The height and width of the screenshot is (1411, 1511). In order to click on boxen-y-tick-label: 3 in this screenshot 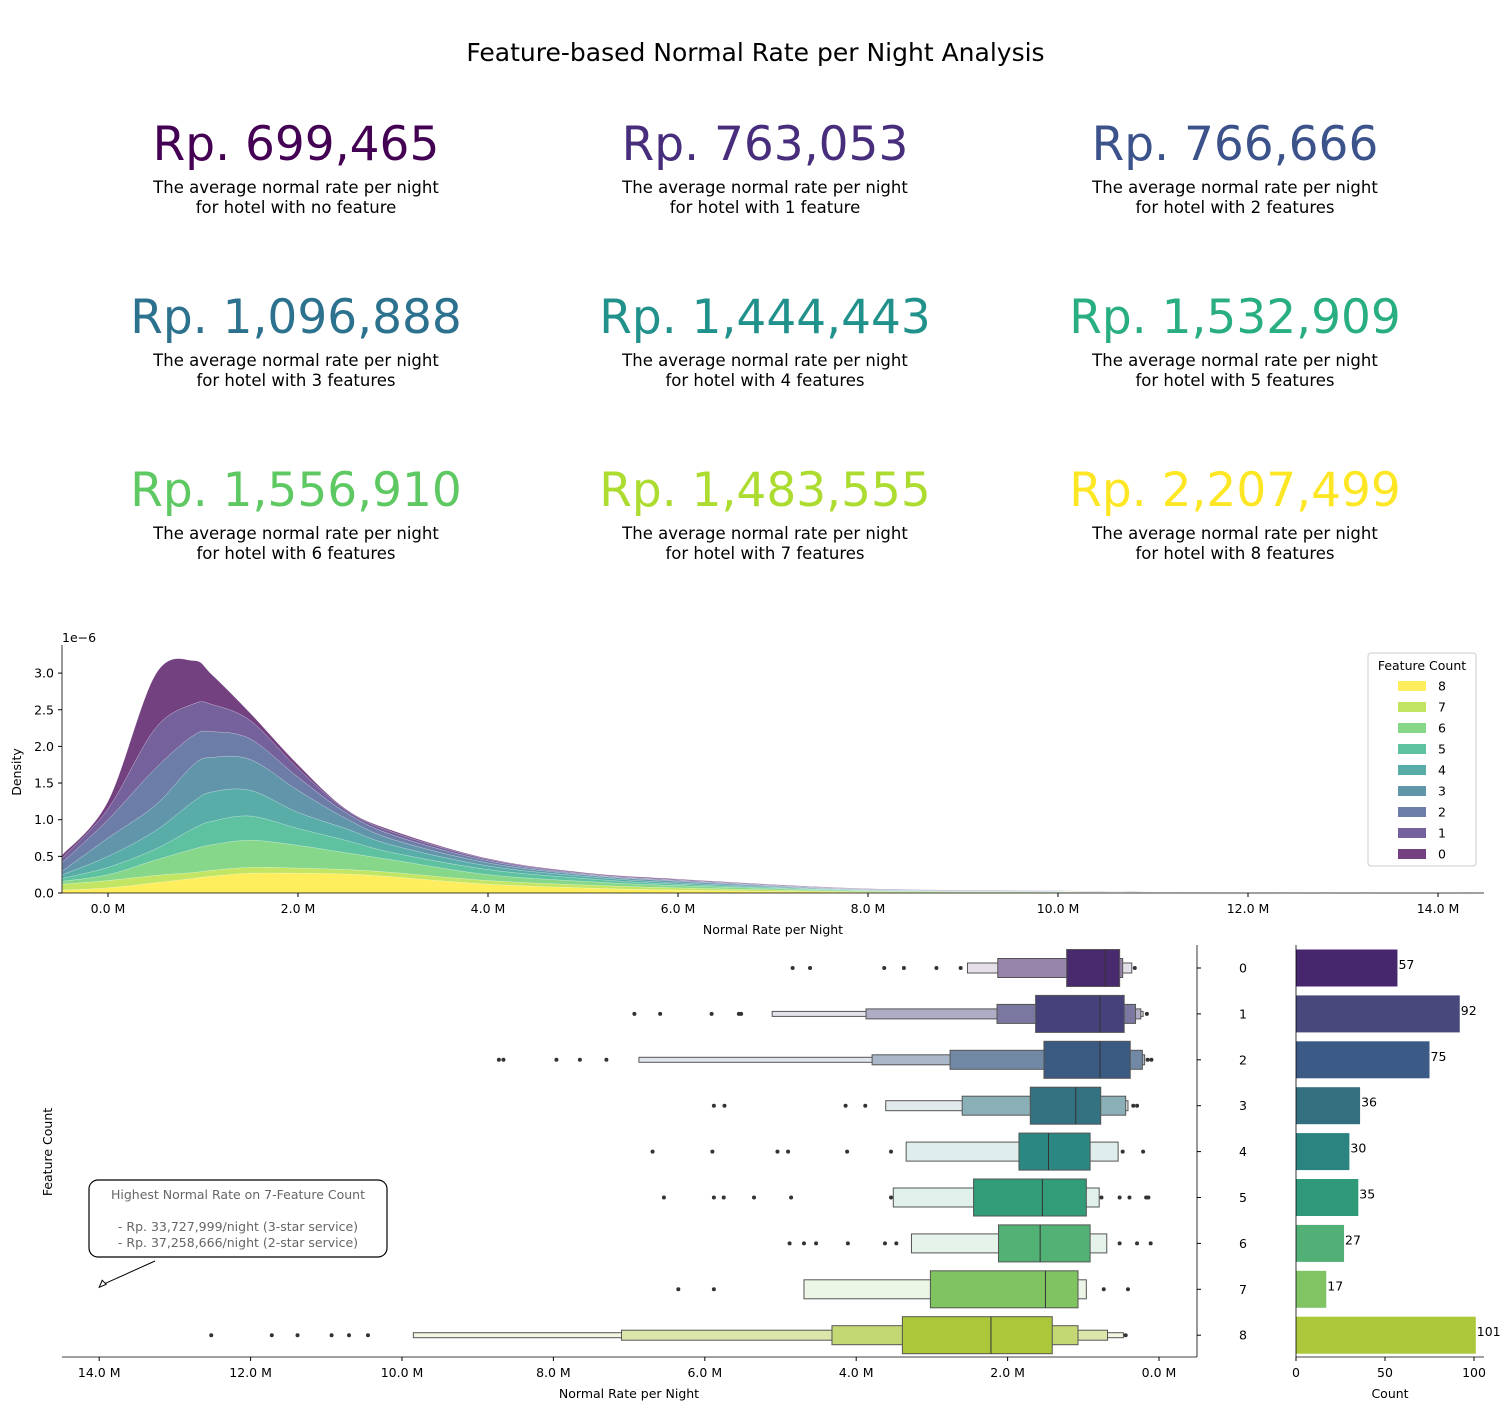, I will do `click(1243, 1105)`.